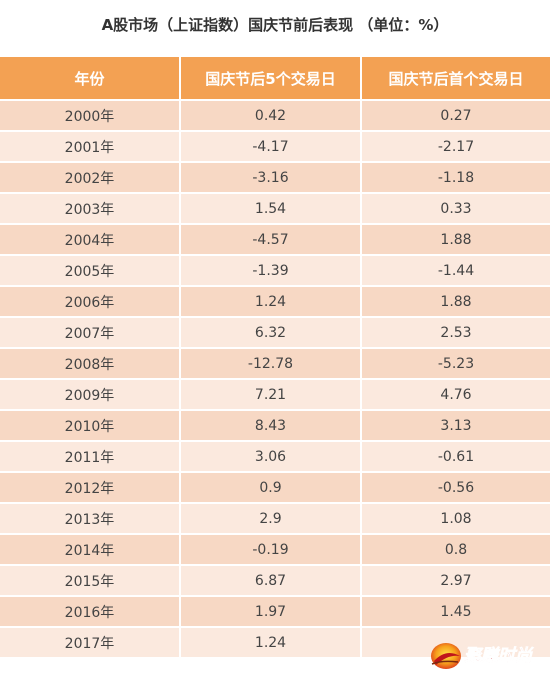 Image resolution: width=550 pixels, height=678 pixels. I want to click on cell-year: 2003年, so click(90, 208).